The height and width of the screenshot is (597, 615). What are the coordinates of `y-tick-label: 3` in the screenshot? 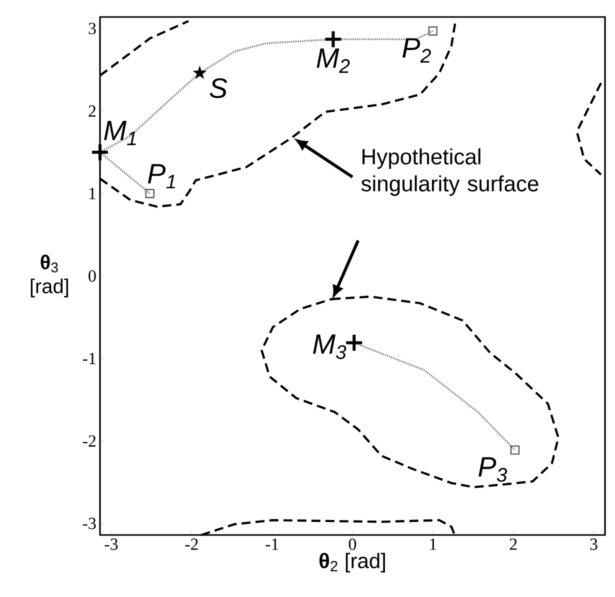 It's located at (92, 28).